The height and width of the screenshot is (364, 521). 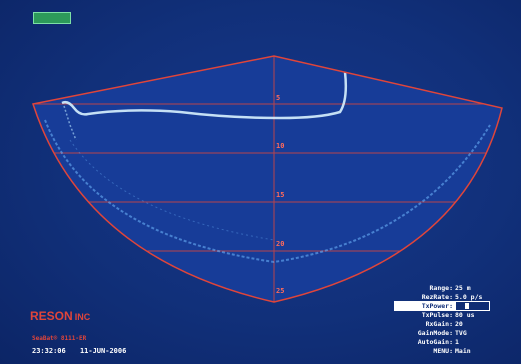 I want to click on model-label: SeaBat® 8111-ER, so click(x=59, y=338).